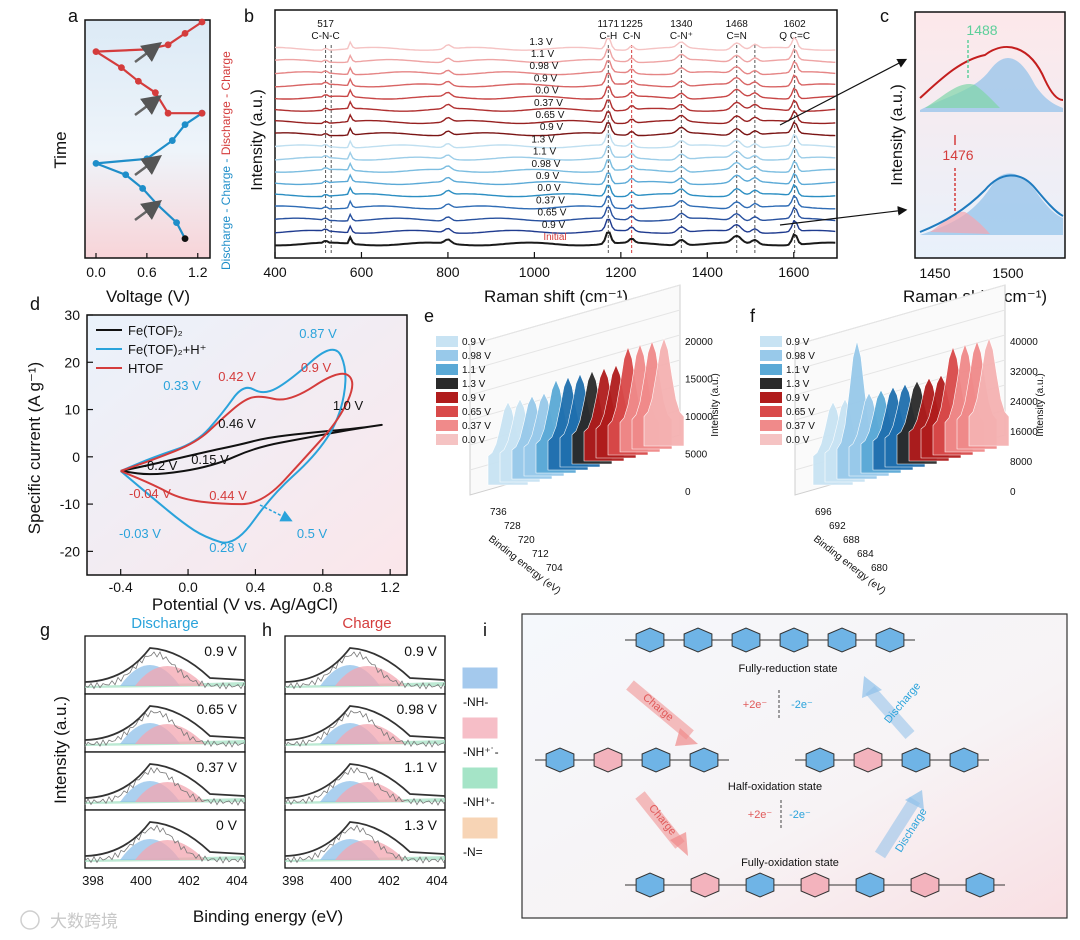 This screenshot has width=1080, height=940. Describe the element at coordinates (474, 398) in the screenshot. I see `e-legend-label-4: 0.9 V` at that location.